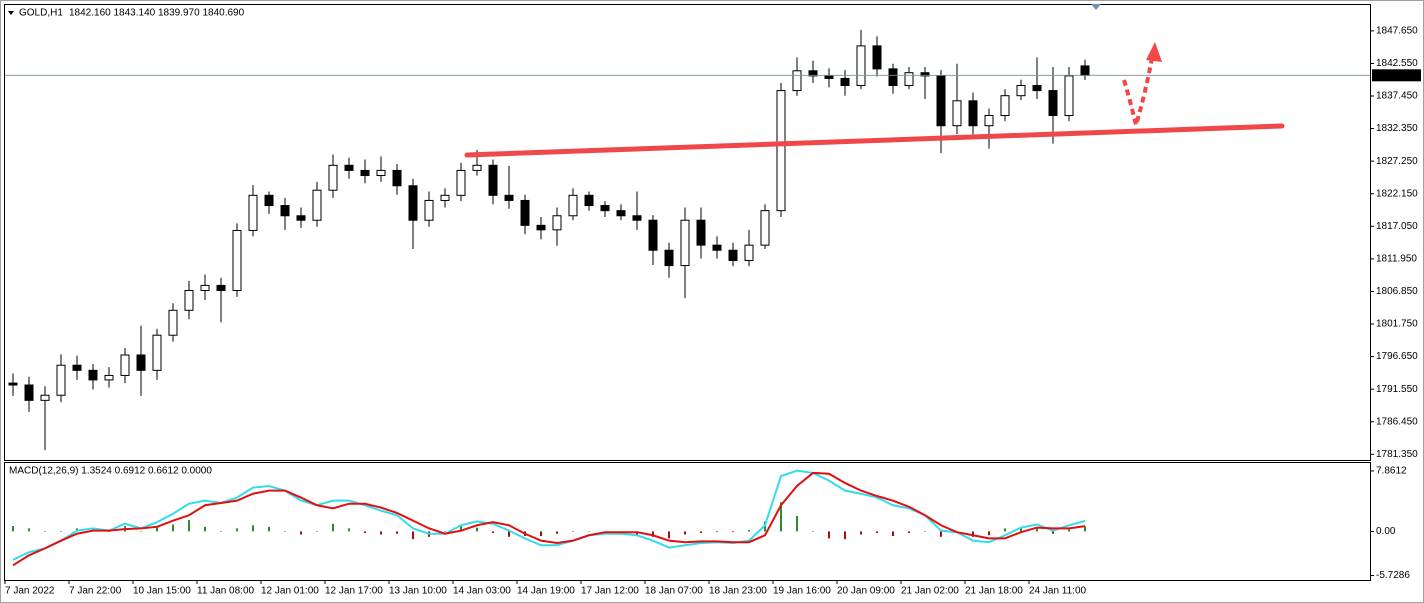  Describe the element at coordinates (290, 591) in the screenshot. I see `x-tick-label: 12 Jan 01:00` at that location.